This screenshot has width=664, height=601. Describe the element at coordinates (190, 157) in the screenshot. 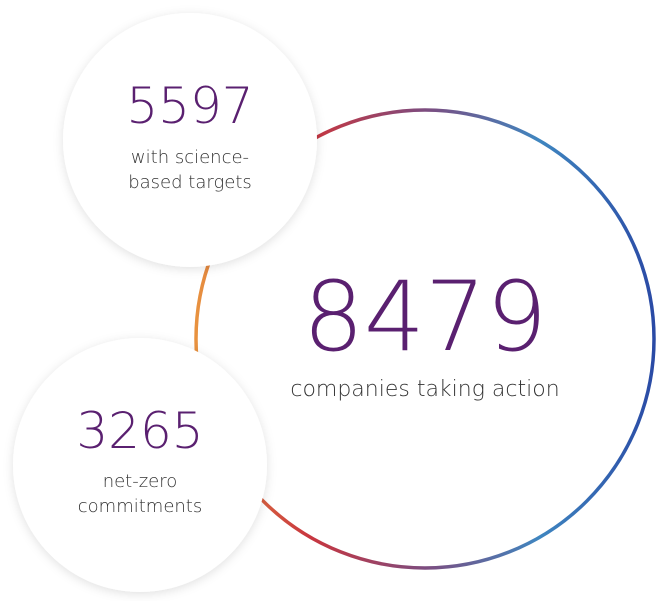

I see `stat-label: with science-` at that location.